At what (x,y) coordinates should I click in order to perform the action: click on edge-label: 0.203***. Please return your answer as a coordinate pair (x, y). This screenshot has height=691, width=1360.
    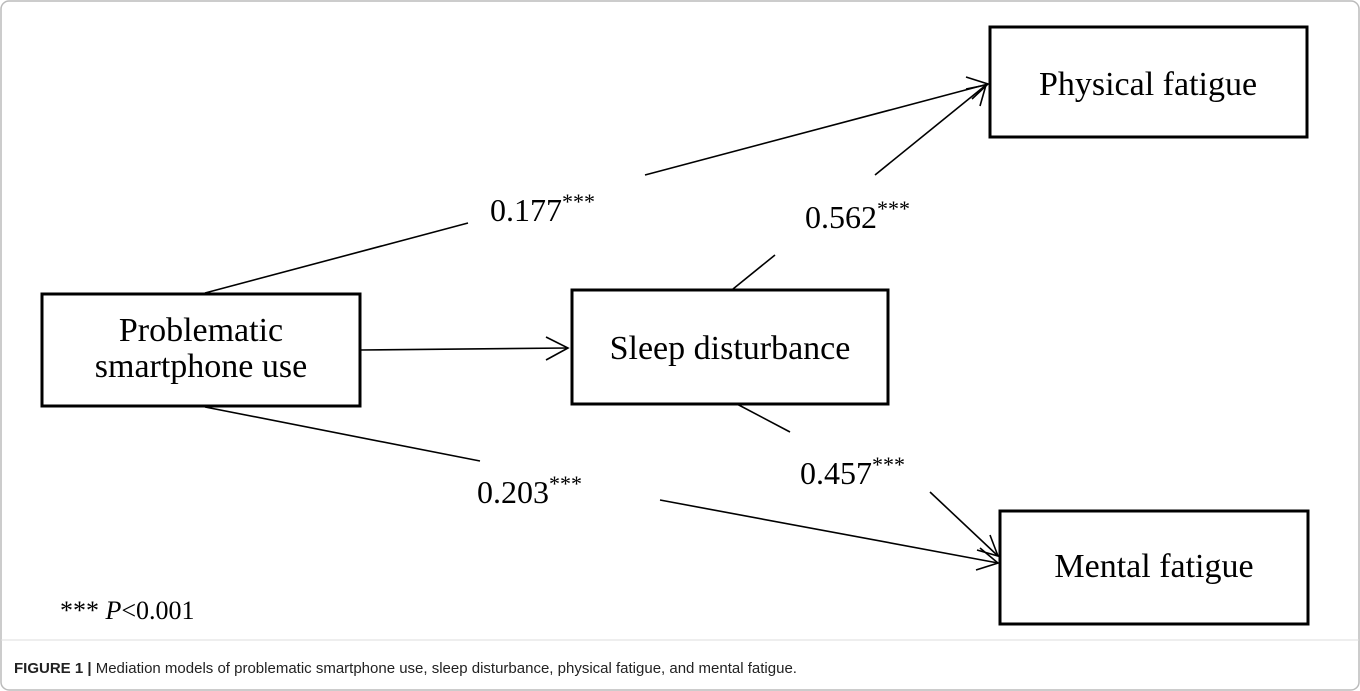
    Looking at the image, I should click on (529, 490).